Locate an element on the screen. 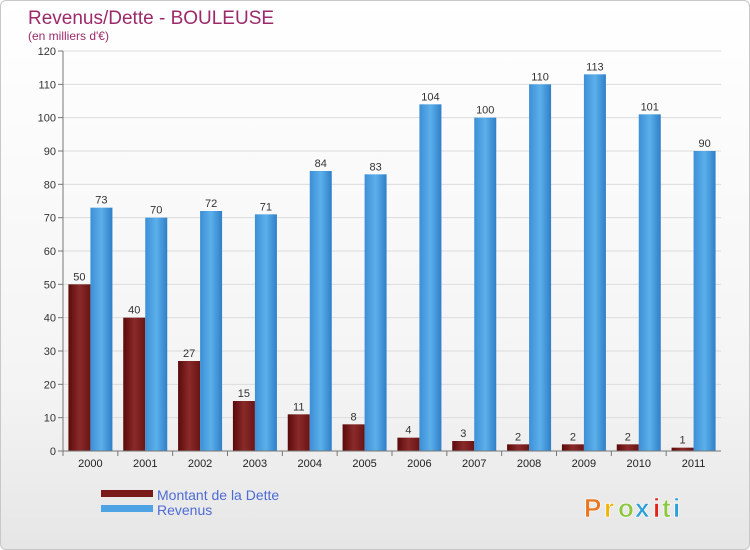 This screenshot has width=750, height=550. x-tick-label: 2006 is located at coordinates (419, 464).